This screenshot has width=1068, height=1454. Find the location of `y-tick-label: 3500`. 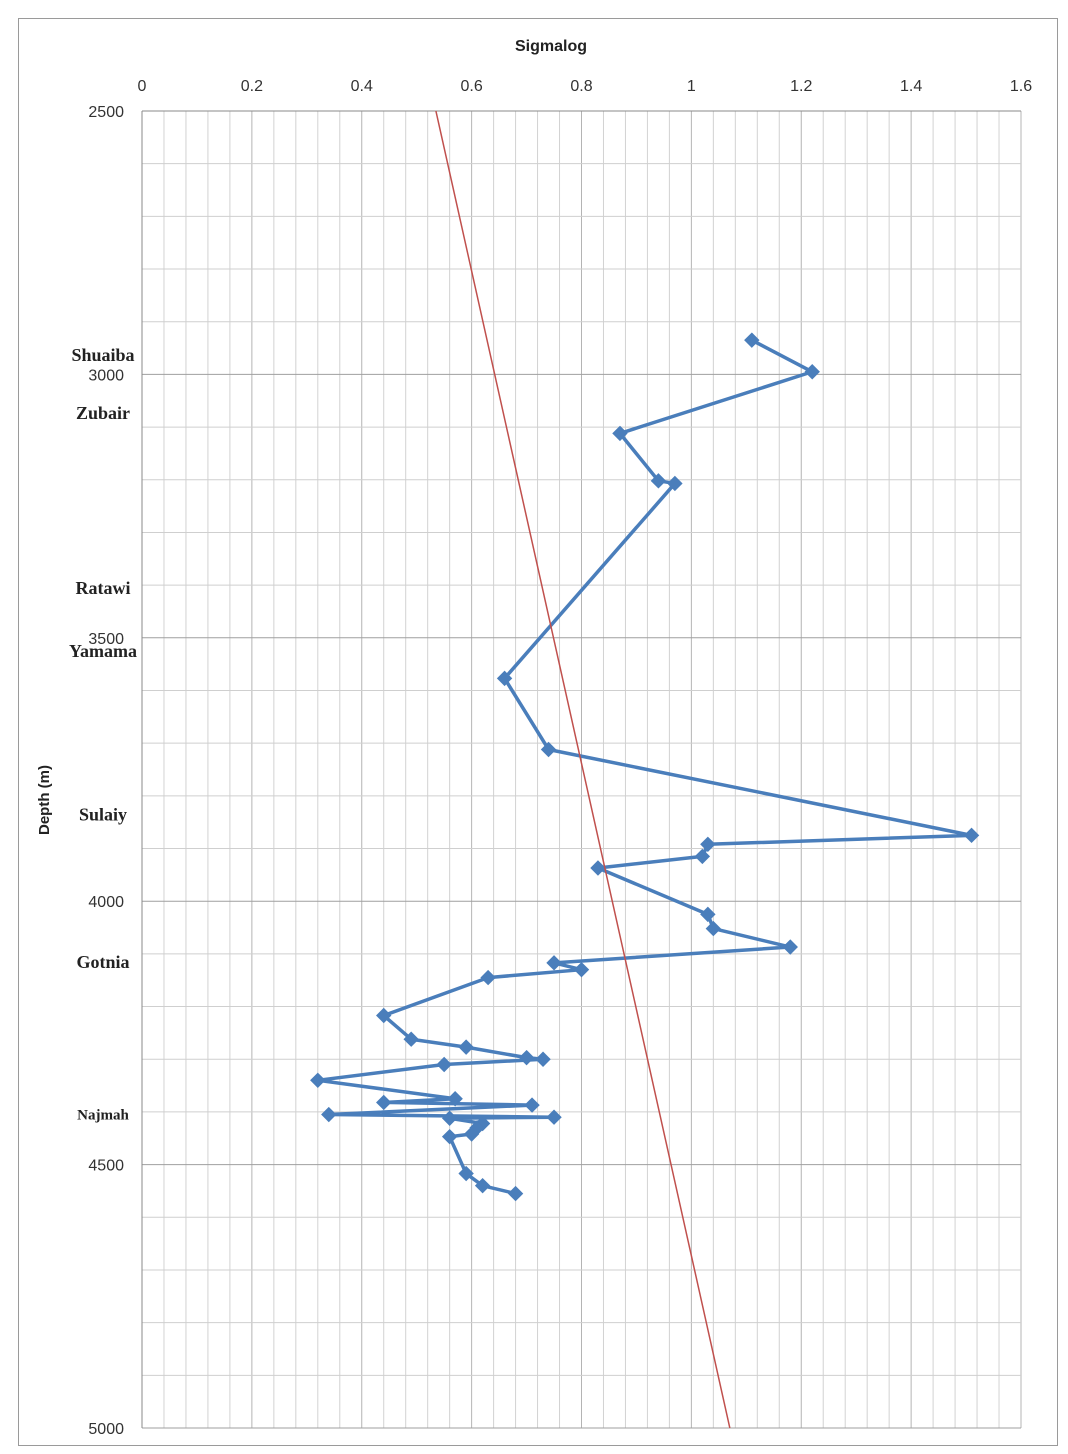

y-tick-label: 3500 is located at coordinates (106, 639).